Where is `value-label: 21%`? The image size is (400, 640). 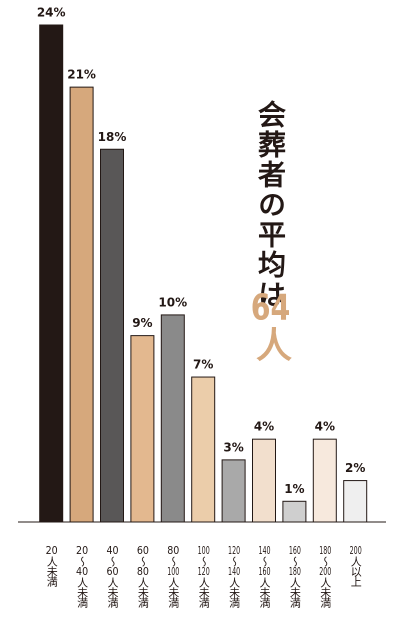 value-label: 21% is located at coordinates (81, 75).